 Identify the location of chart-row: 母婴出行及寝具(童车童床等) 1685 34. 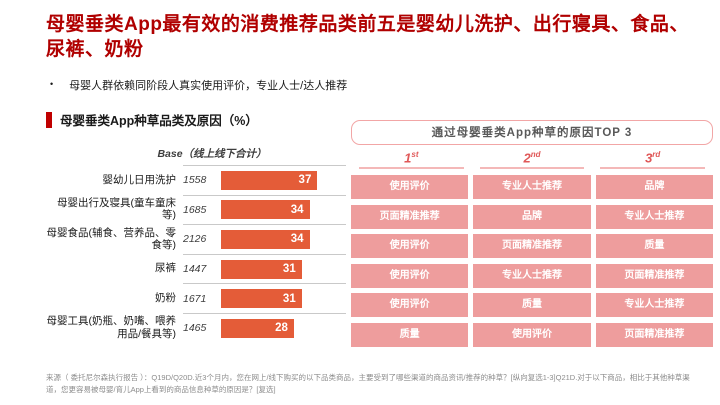
(196, 209).